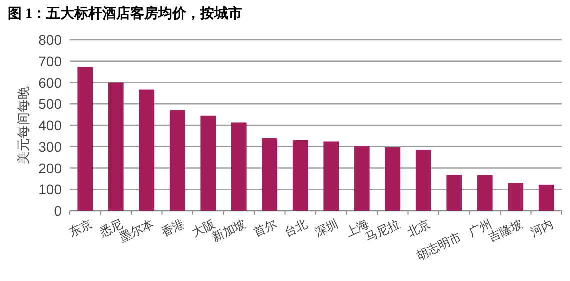  What do you see at coordinates (50, 104) in the screenshot?
I see `y-tick-label: 500` at bounding box center [50, 104].